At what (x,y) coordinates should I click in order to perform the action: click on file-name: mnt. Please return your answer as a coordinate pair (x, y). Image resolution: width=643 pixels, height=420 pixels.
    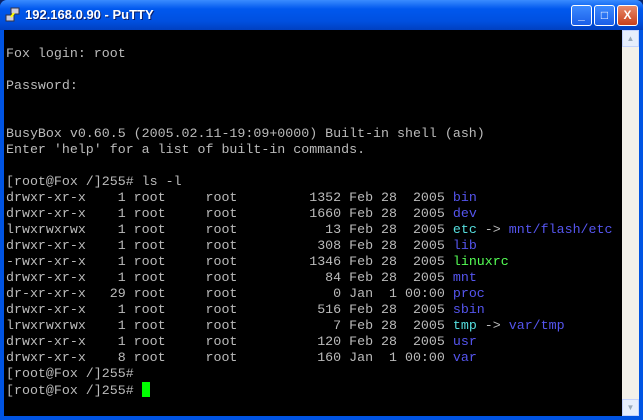
    Looking at the image, I should click on (464, 277).